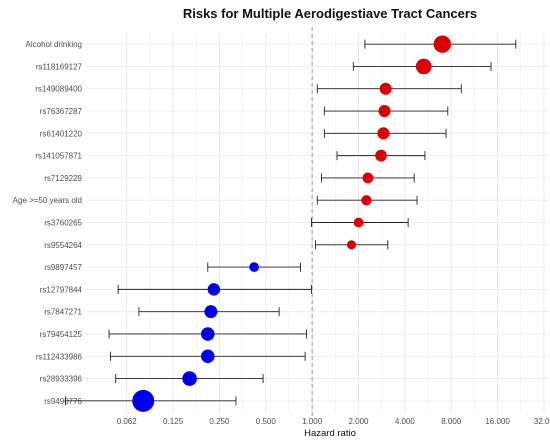  I want to click on x-tick-label: 16.000, so click(497, 421).